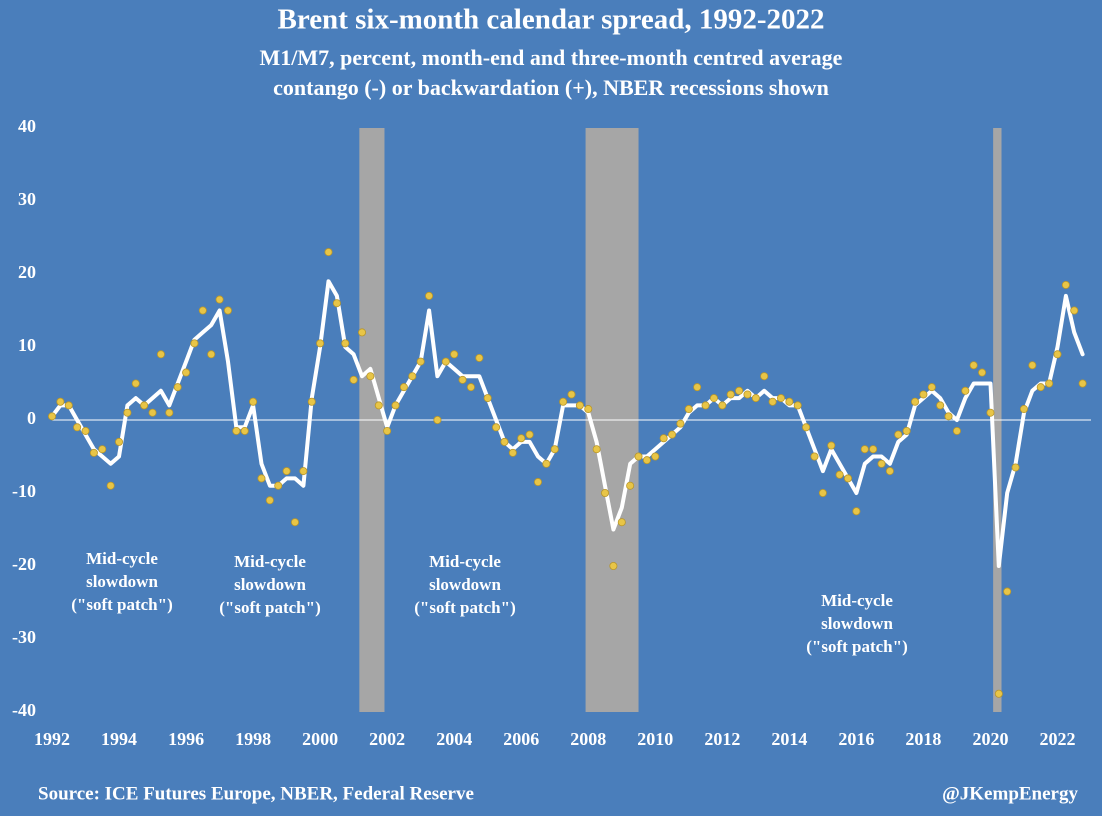 The height and width of the screenshot is (816, 1102). I want to click on y-tick-label: -30, so click(24, 637).